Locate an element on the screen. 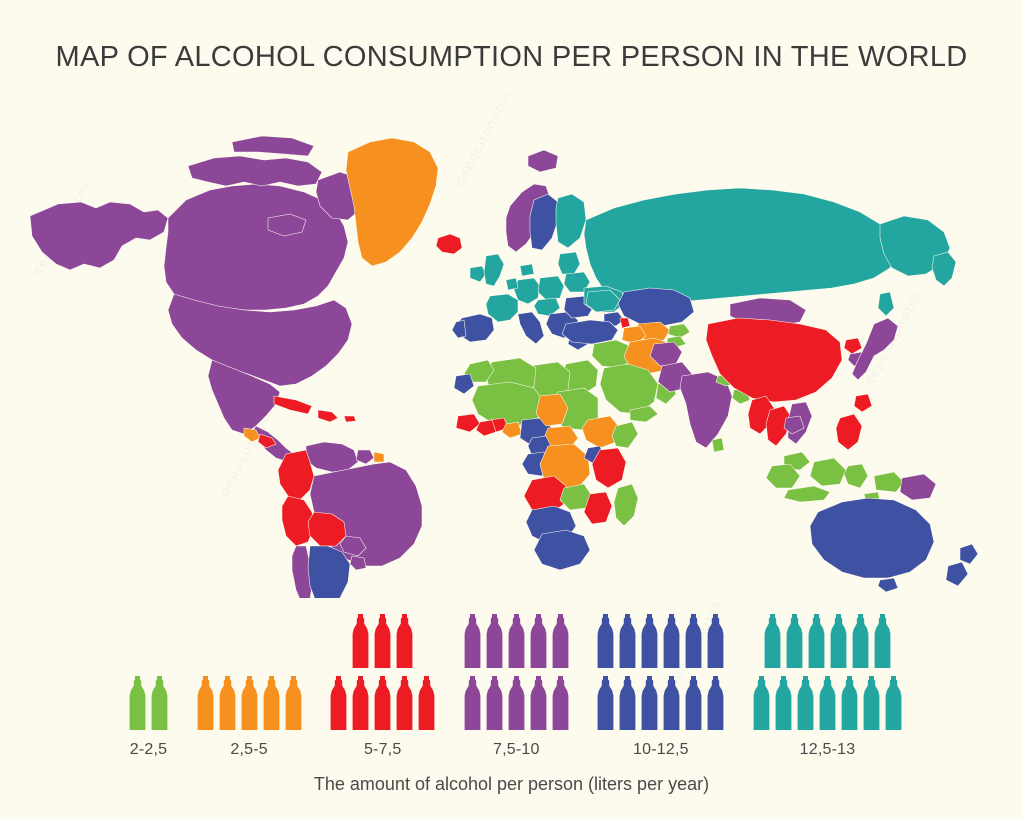 This screenshot has height=819, width=1023. region-caribbean is located at coordinates (300, 422).